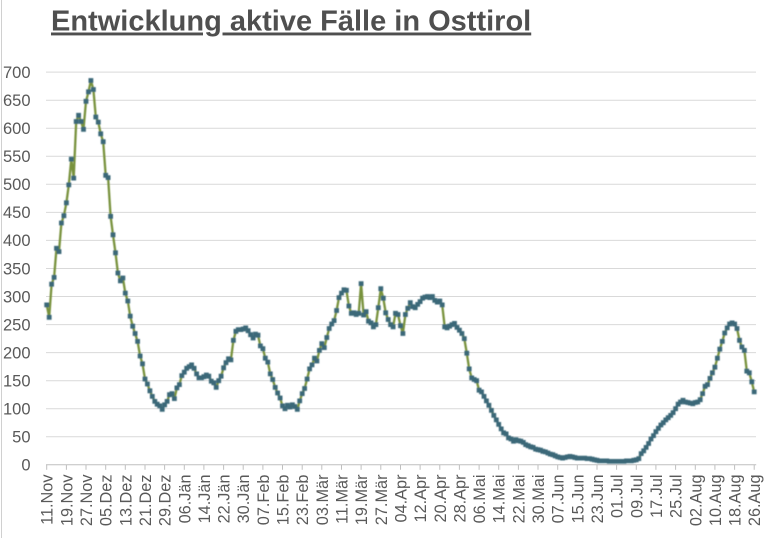 Image resolution: width=768 pixels, height=543 pixels. I want to click on svg-text: 15.Jun, so click(578, 499).